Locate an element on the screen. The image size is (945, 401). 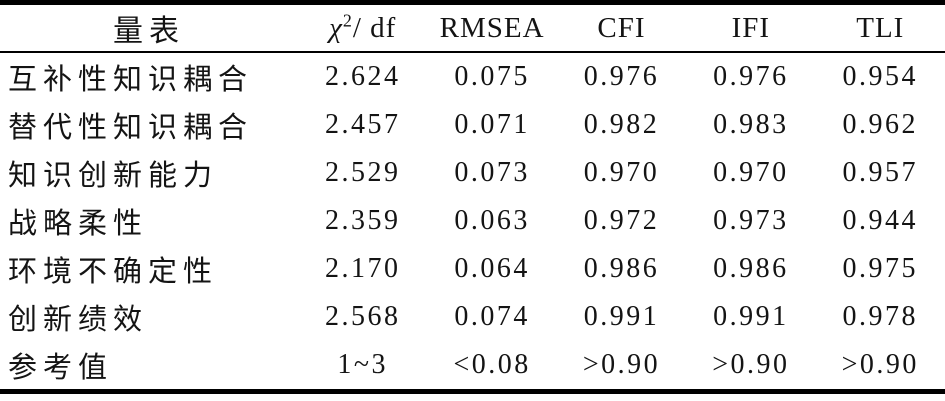
column-header-cfi: CFI is located at coordinates (621, 27).